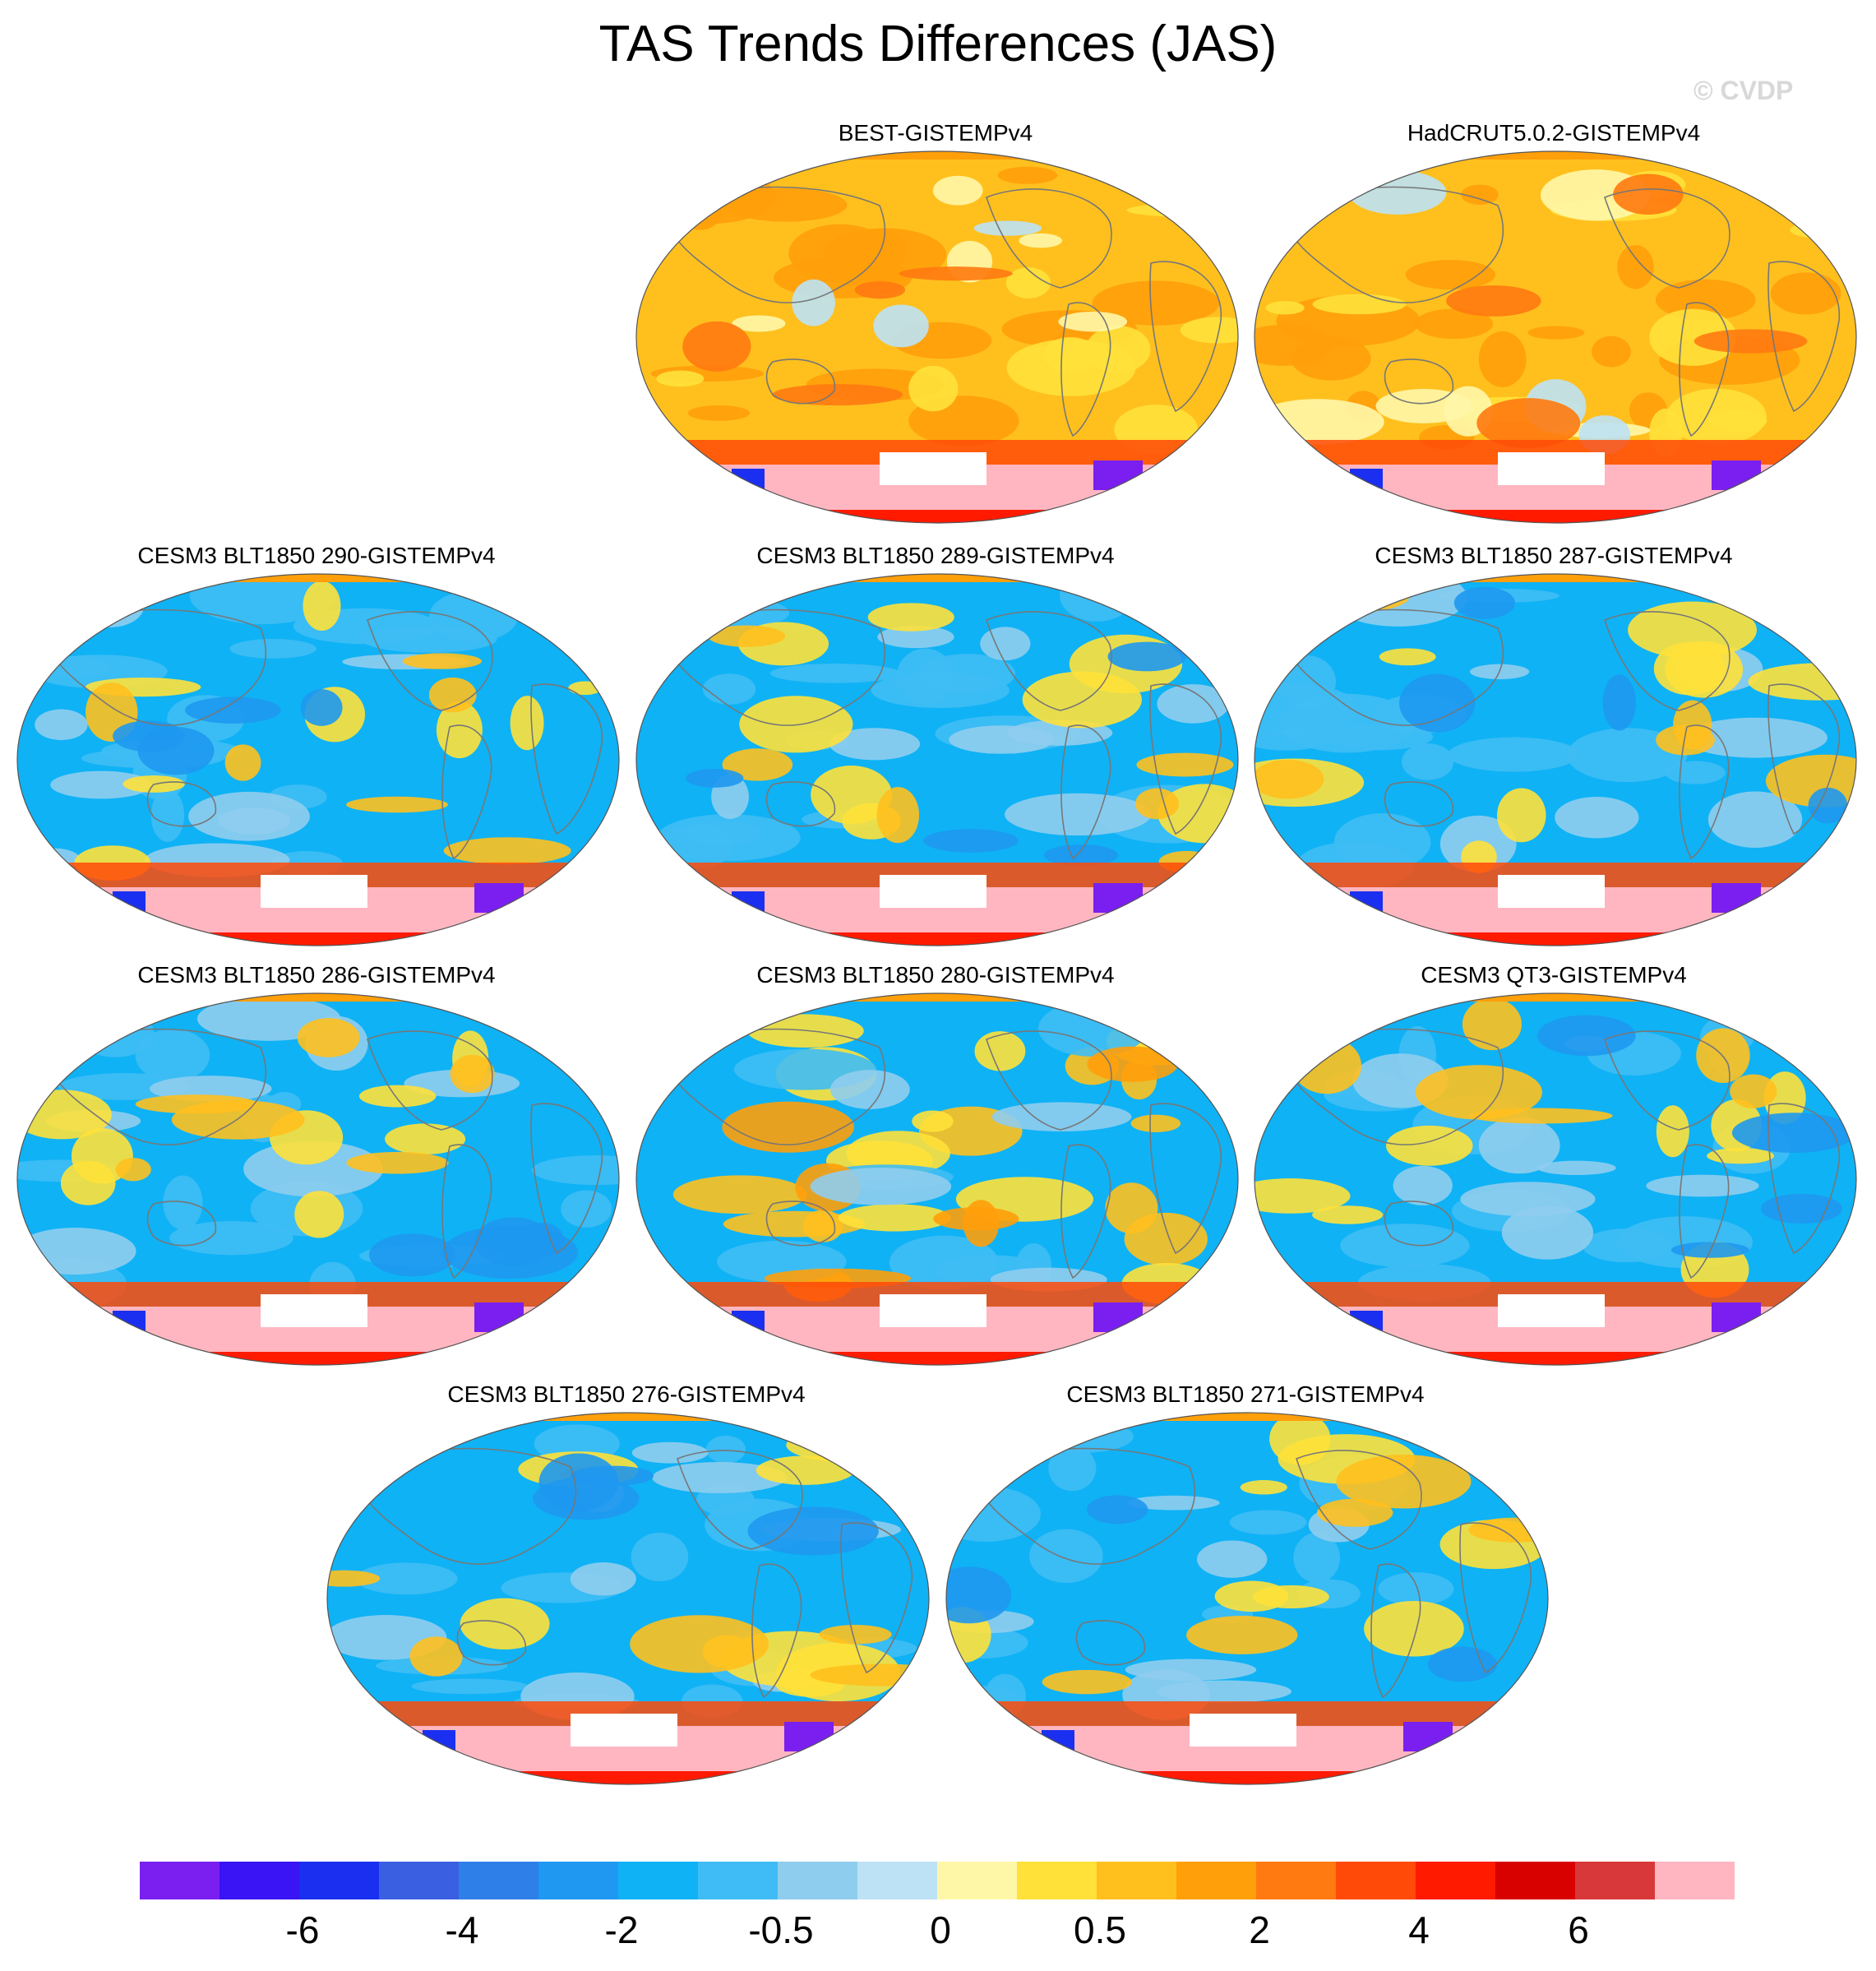 Image resolution: width=1876 pixels, height=1971 pixels. I want to click on colorbar, so click(938, 1880).